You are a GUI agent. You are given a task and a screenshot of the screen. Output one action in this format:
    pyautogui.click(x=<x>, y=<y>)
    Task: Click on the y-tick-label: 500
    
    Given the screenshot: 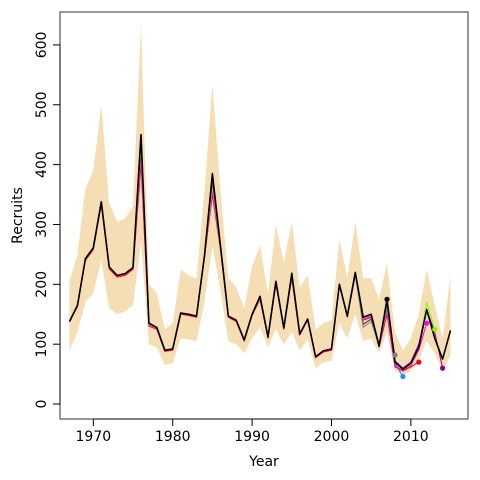 What is the action you would take?
    pyautogui.click(x=42, y=104)
    